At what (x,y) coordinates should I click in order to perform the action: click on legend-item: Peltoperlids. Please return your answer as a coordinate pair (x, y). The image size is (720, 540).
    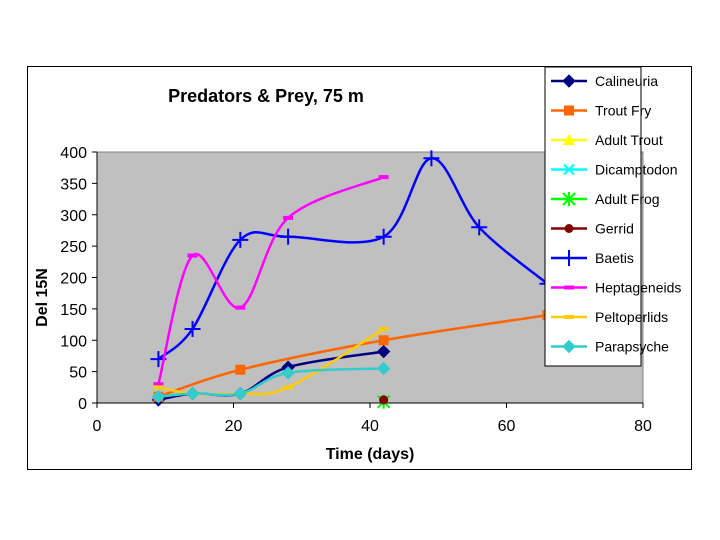
    Looking at the image, I should click on (609, 317).